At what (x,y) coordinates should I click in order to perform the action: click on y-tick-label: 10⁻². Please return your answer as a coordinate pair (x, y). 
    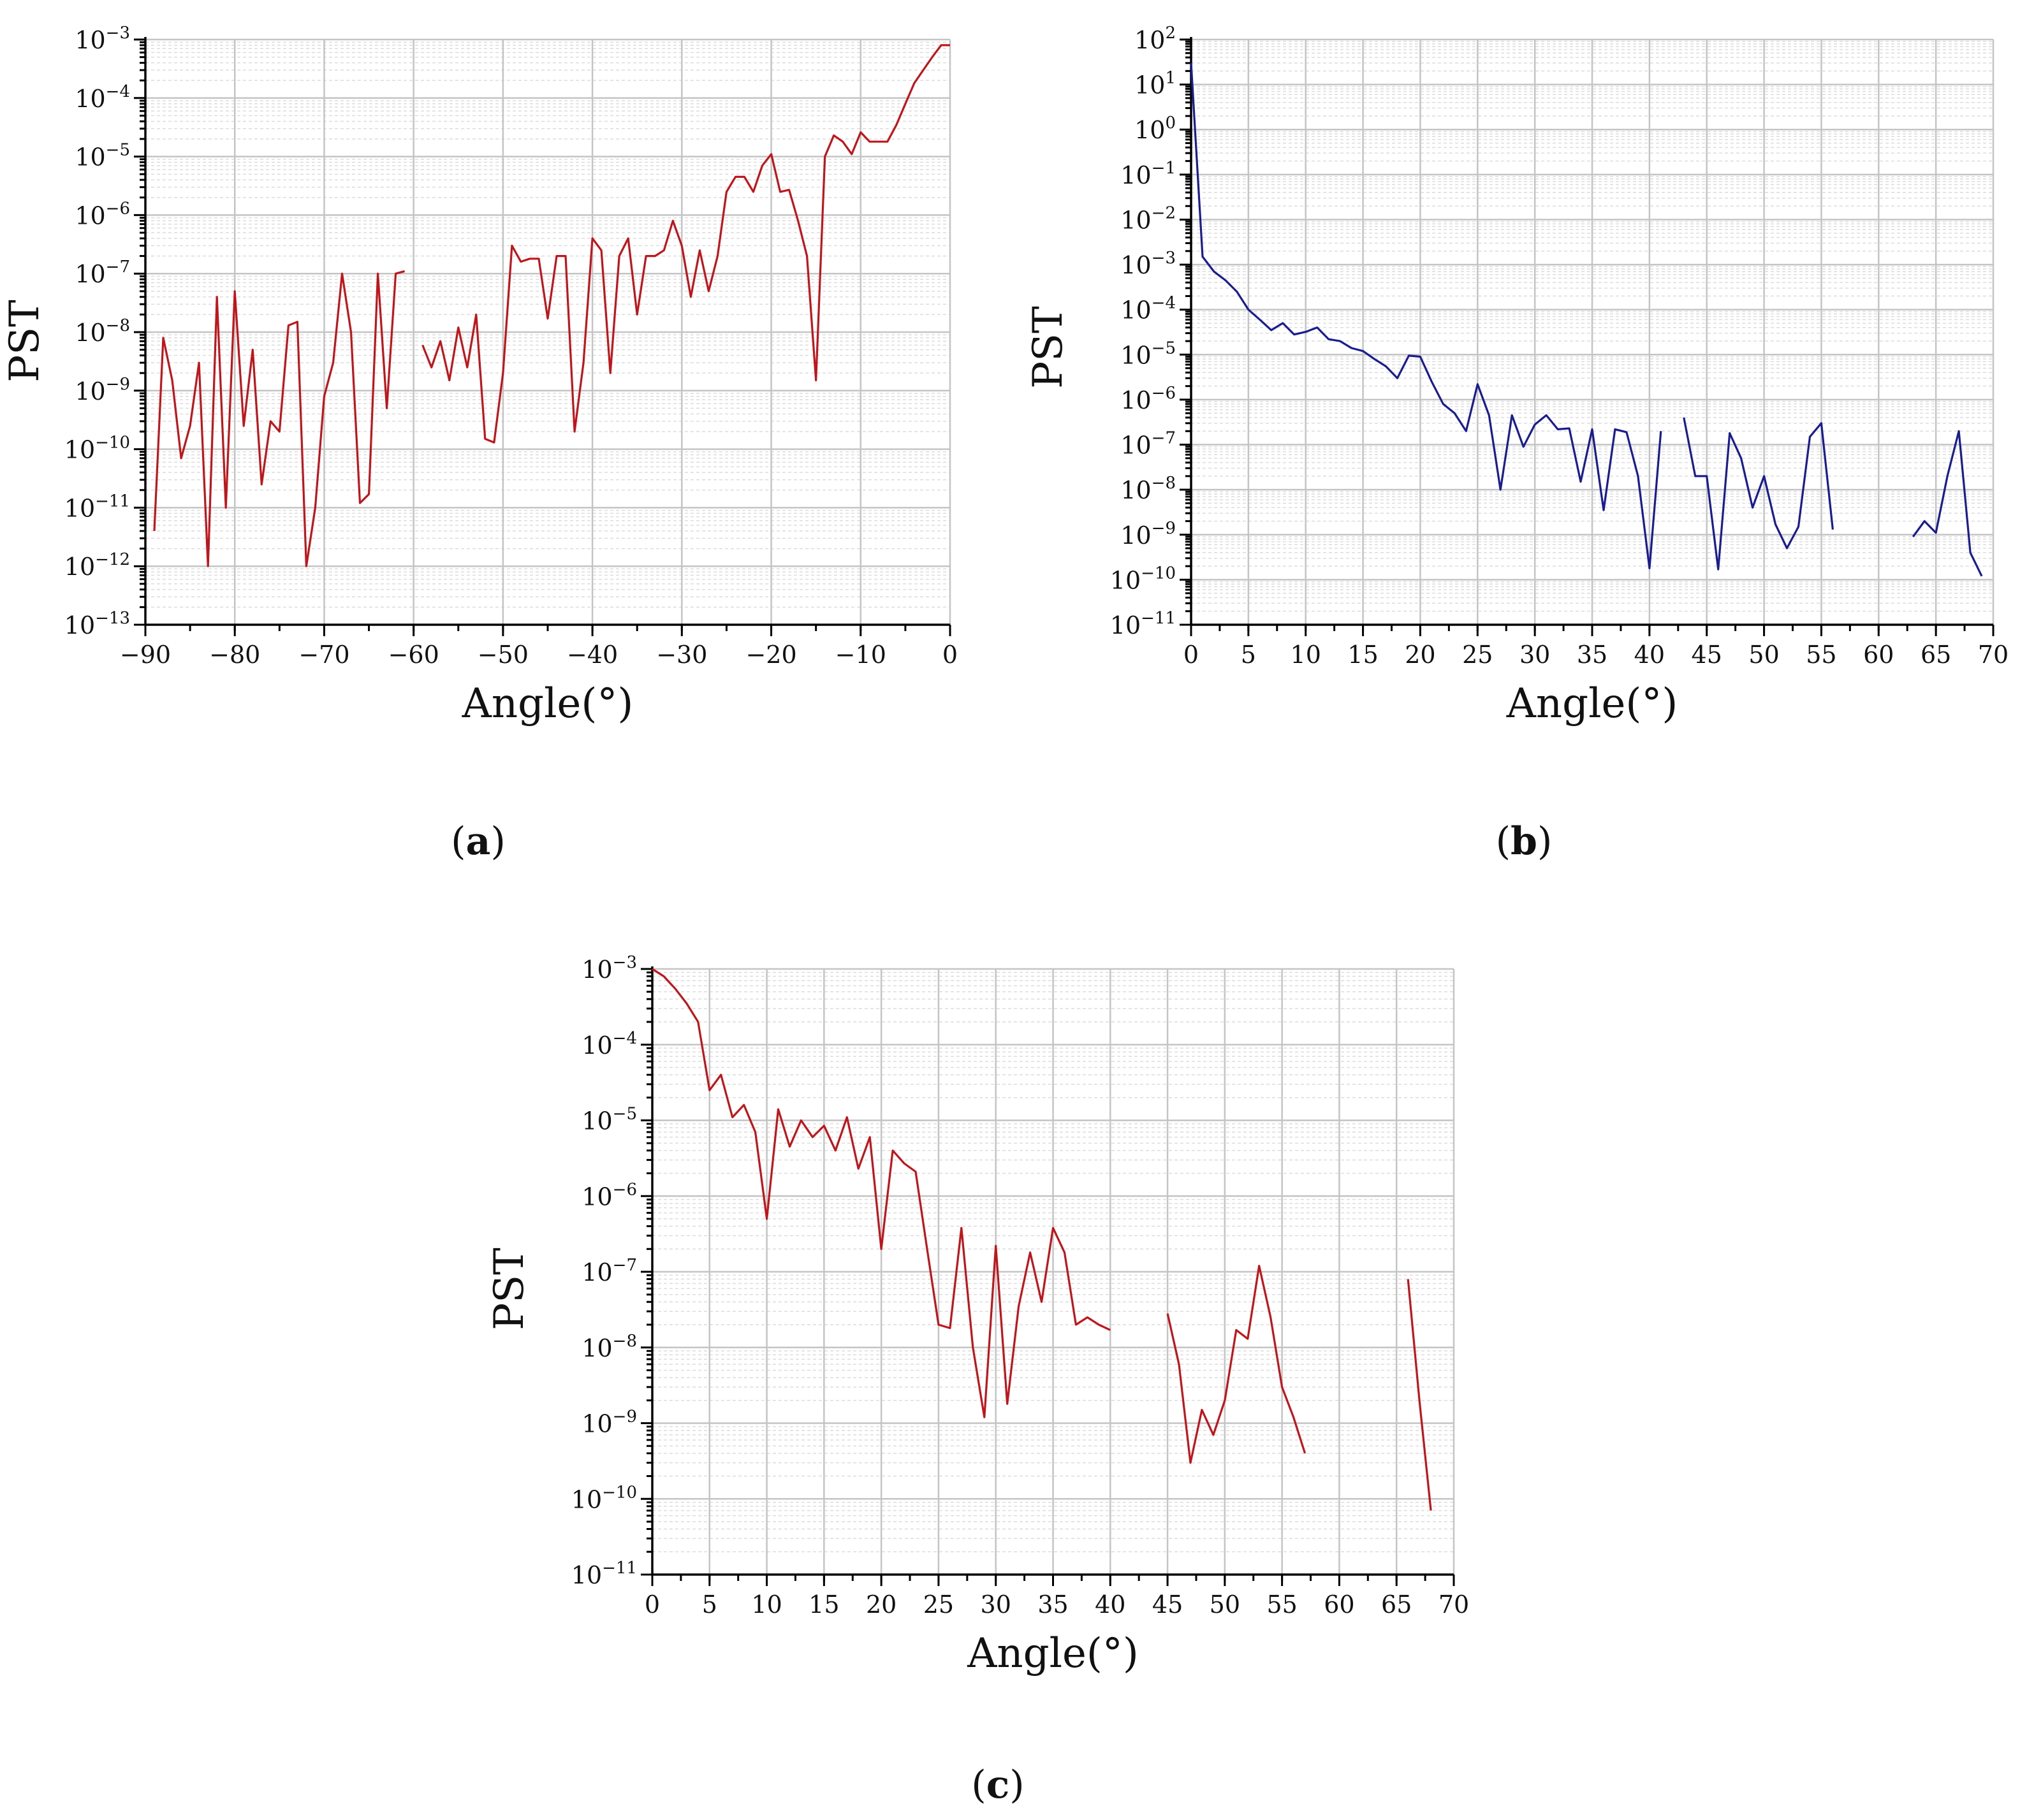
    Looking at the image, I should click on (1148, 218).